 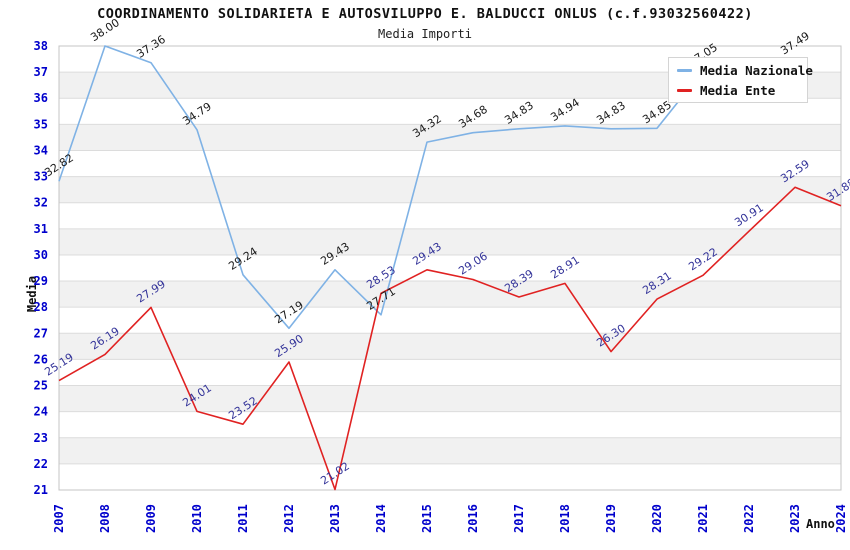 I want to click on svg-text: 2019, so click(x=611, y=518).